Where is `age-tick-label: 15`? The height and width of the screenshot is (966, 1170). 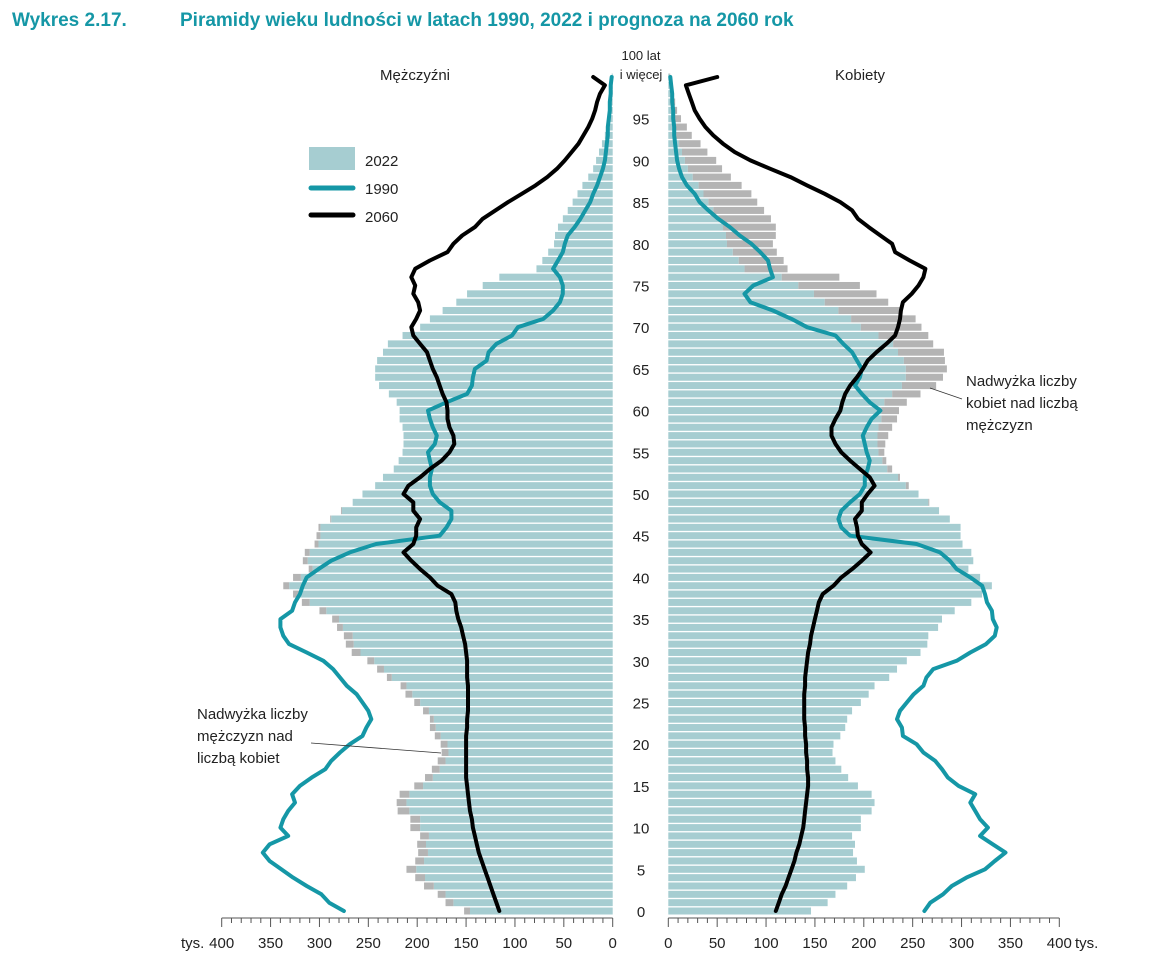 age-tick-label: 15 is located at coordinates (641, 787).